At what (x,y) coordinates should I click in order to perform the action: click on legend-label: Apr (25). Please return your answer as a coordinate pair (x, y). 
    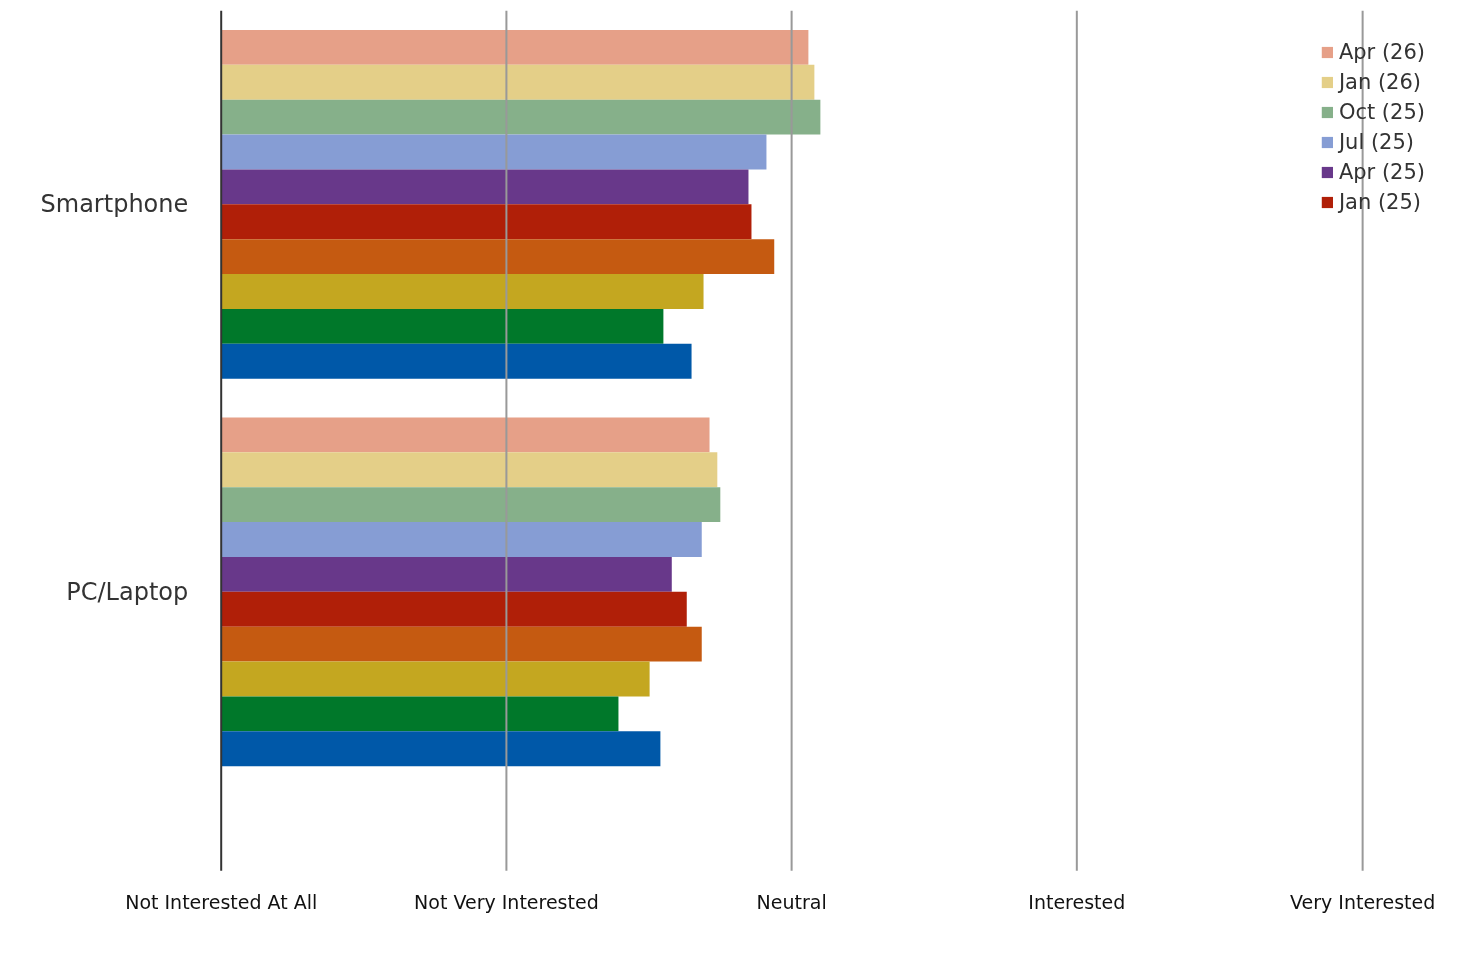
    Looking at the image, I should click on (1381, 172).